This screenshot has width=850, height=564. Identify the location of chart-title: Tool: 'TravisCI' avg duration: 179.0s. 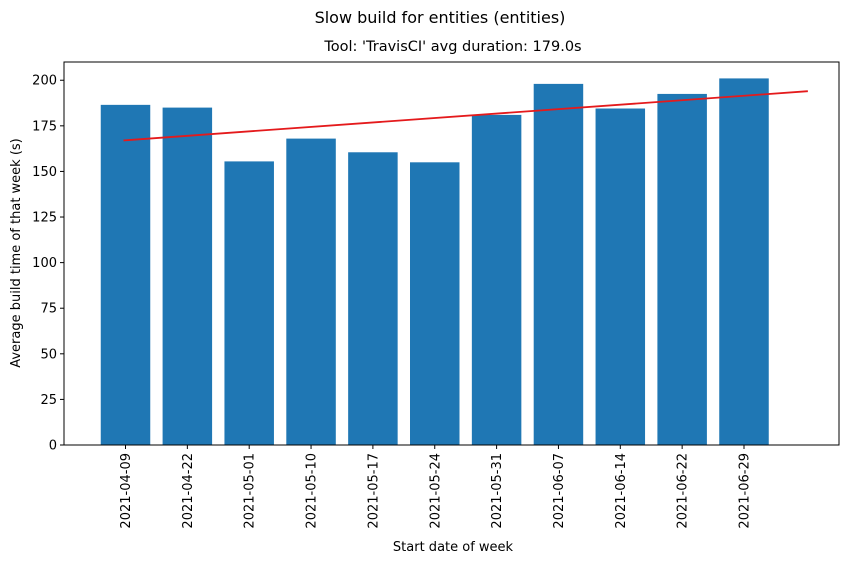
(452, 47).